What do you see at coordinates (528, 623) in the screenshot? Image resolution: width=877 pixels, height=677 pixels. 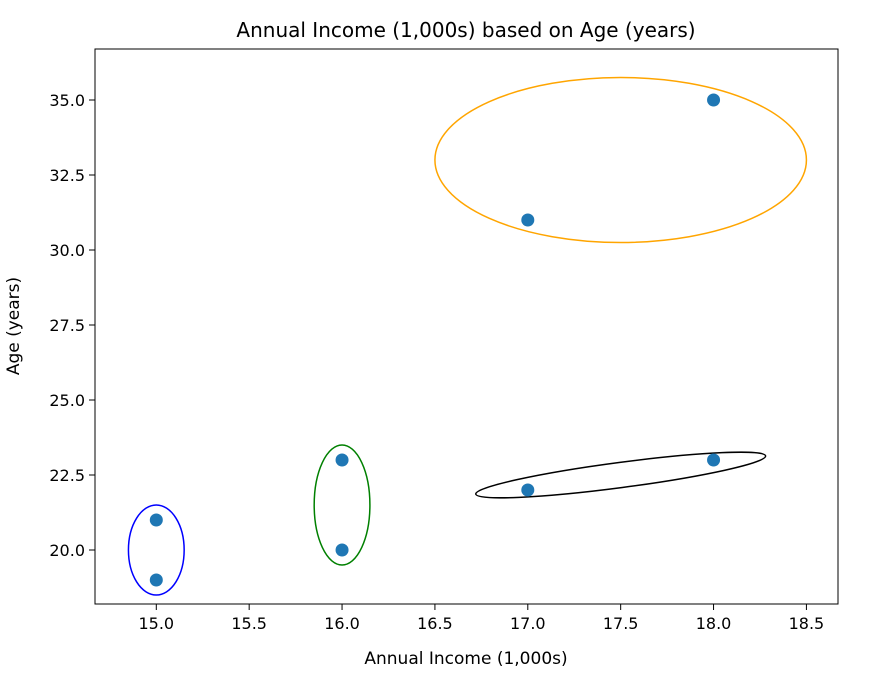 I see `x-tick-label: 17.0` at bounding box center [528, 623].